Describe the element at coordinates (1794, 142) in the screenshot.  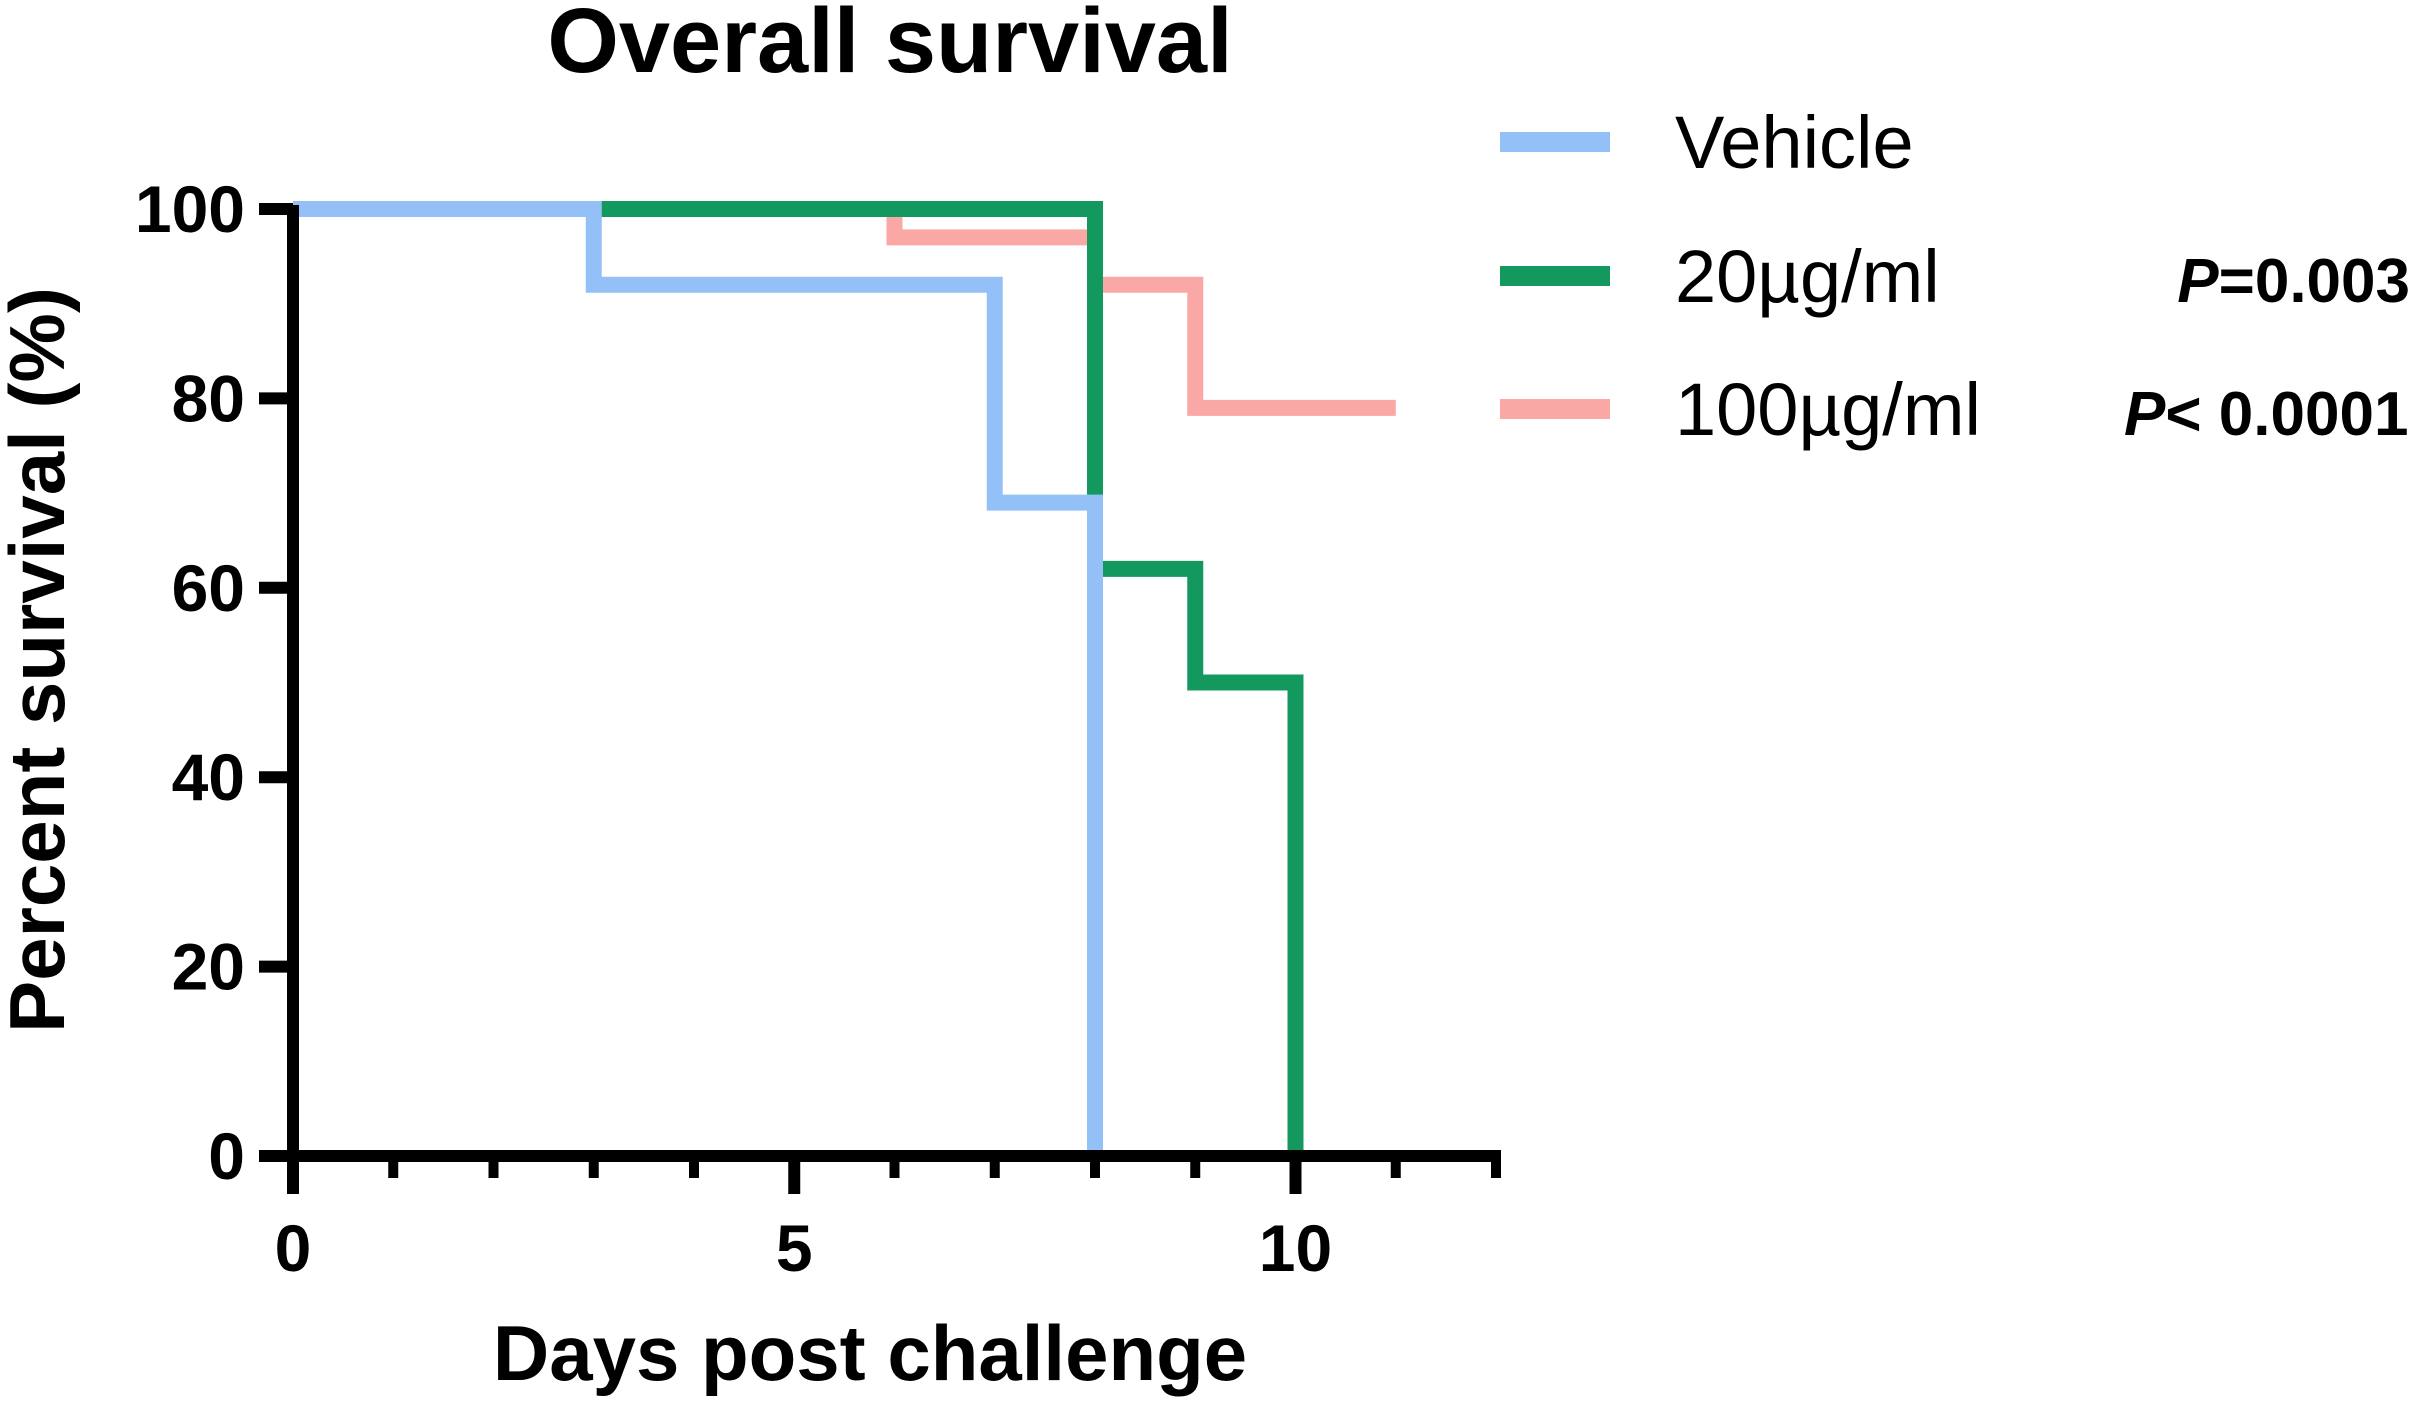
I see `legend-label-1: Vehicle` at that location.